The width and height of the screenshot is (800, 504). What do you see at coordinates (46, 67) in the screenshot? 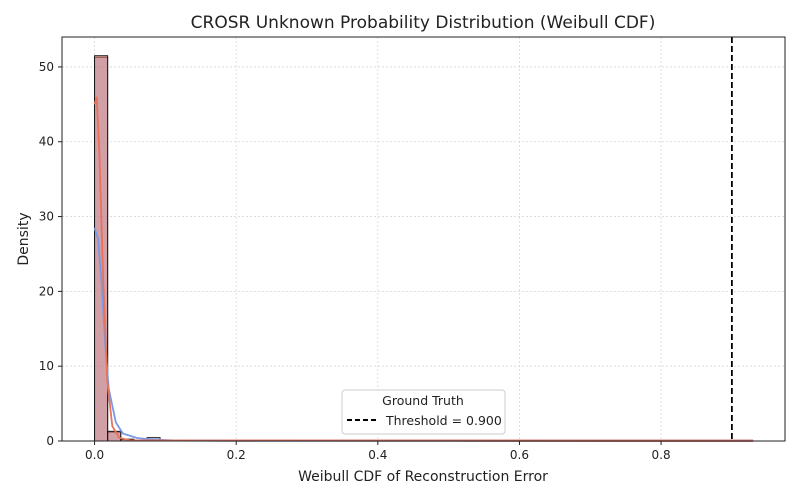
I see `y-tick-label: 50` at bounding box center [46, 67].